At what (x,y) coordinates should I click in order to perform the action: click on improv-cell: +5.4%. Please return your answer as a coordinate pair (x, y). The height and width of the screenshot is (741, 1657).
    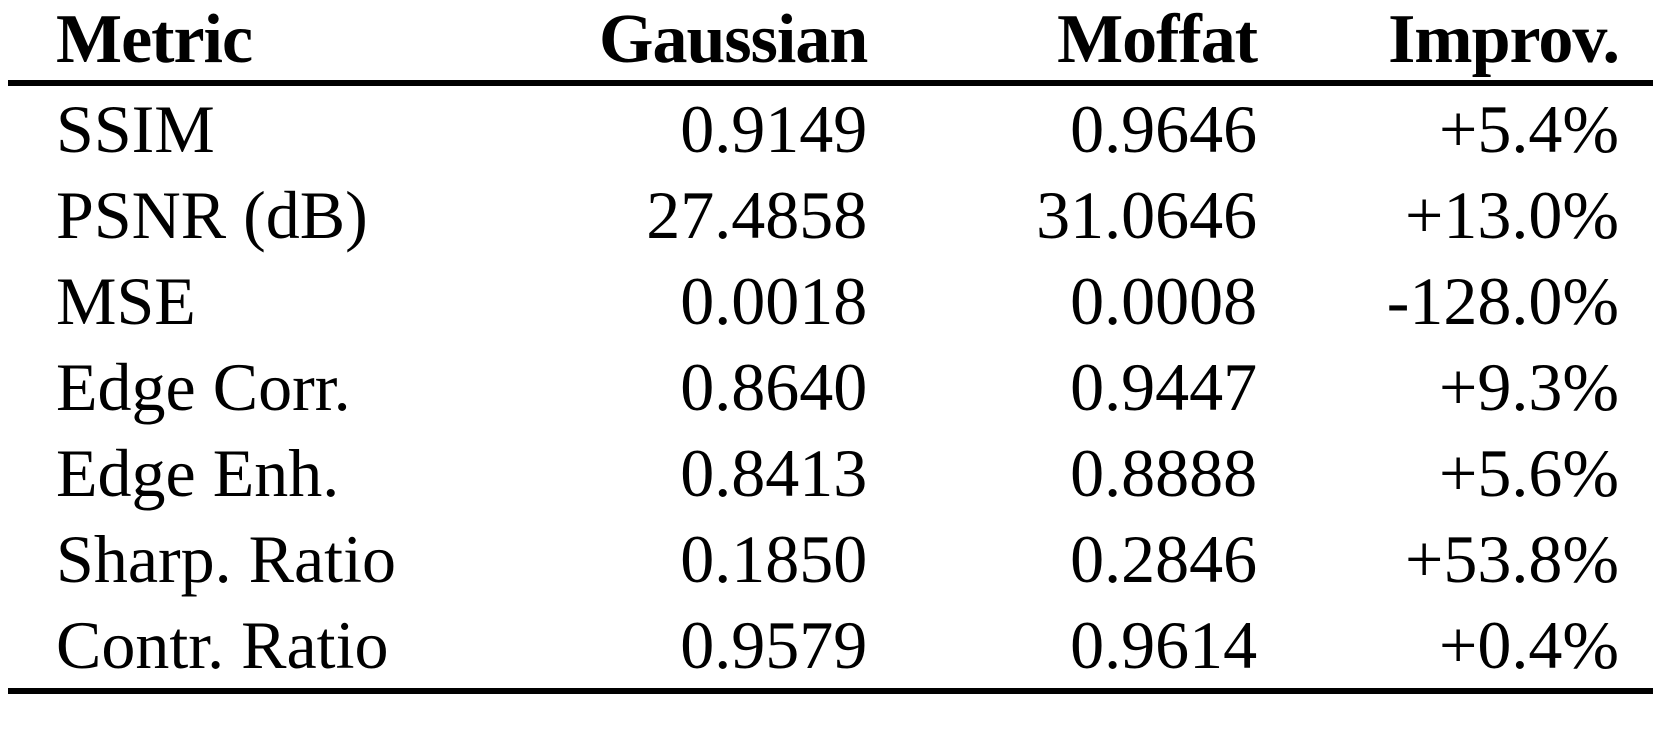
    Looking at the image, I should click on (1529, 128).